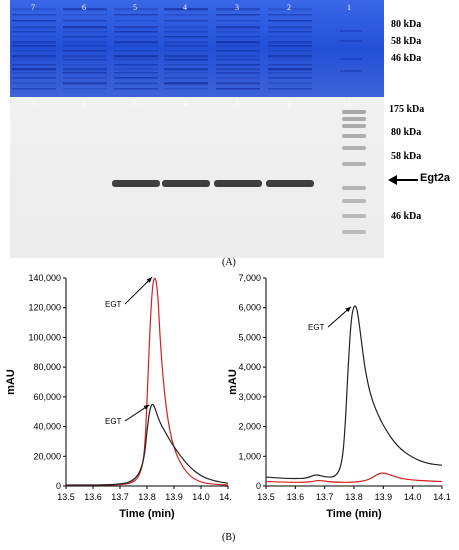 The image size is (459, 550). Describe the element at coordinates (237, 103) in the screenshot. I see `lane-number: 3` at that location.